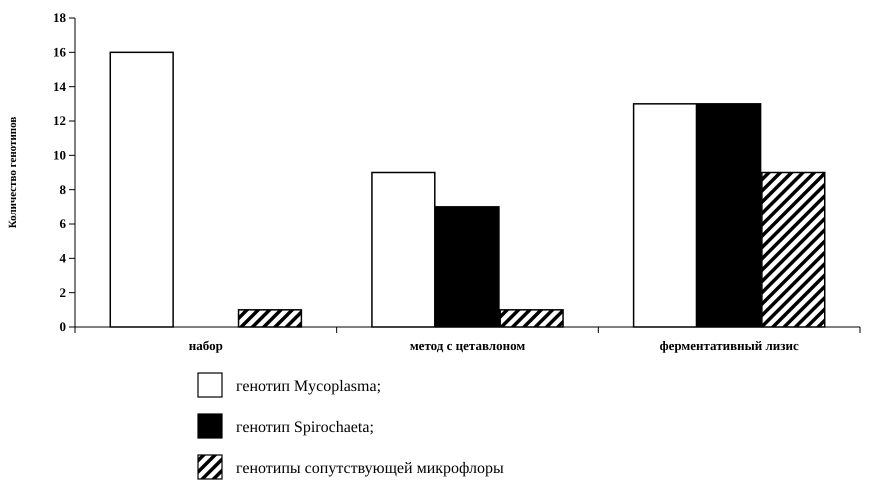 This screenshot has height=486, width=875. What do you see at coordinates (63, 224) in the screenshot?
I see `y-tick-label: 6` at bounding box center [63, 224].